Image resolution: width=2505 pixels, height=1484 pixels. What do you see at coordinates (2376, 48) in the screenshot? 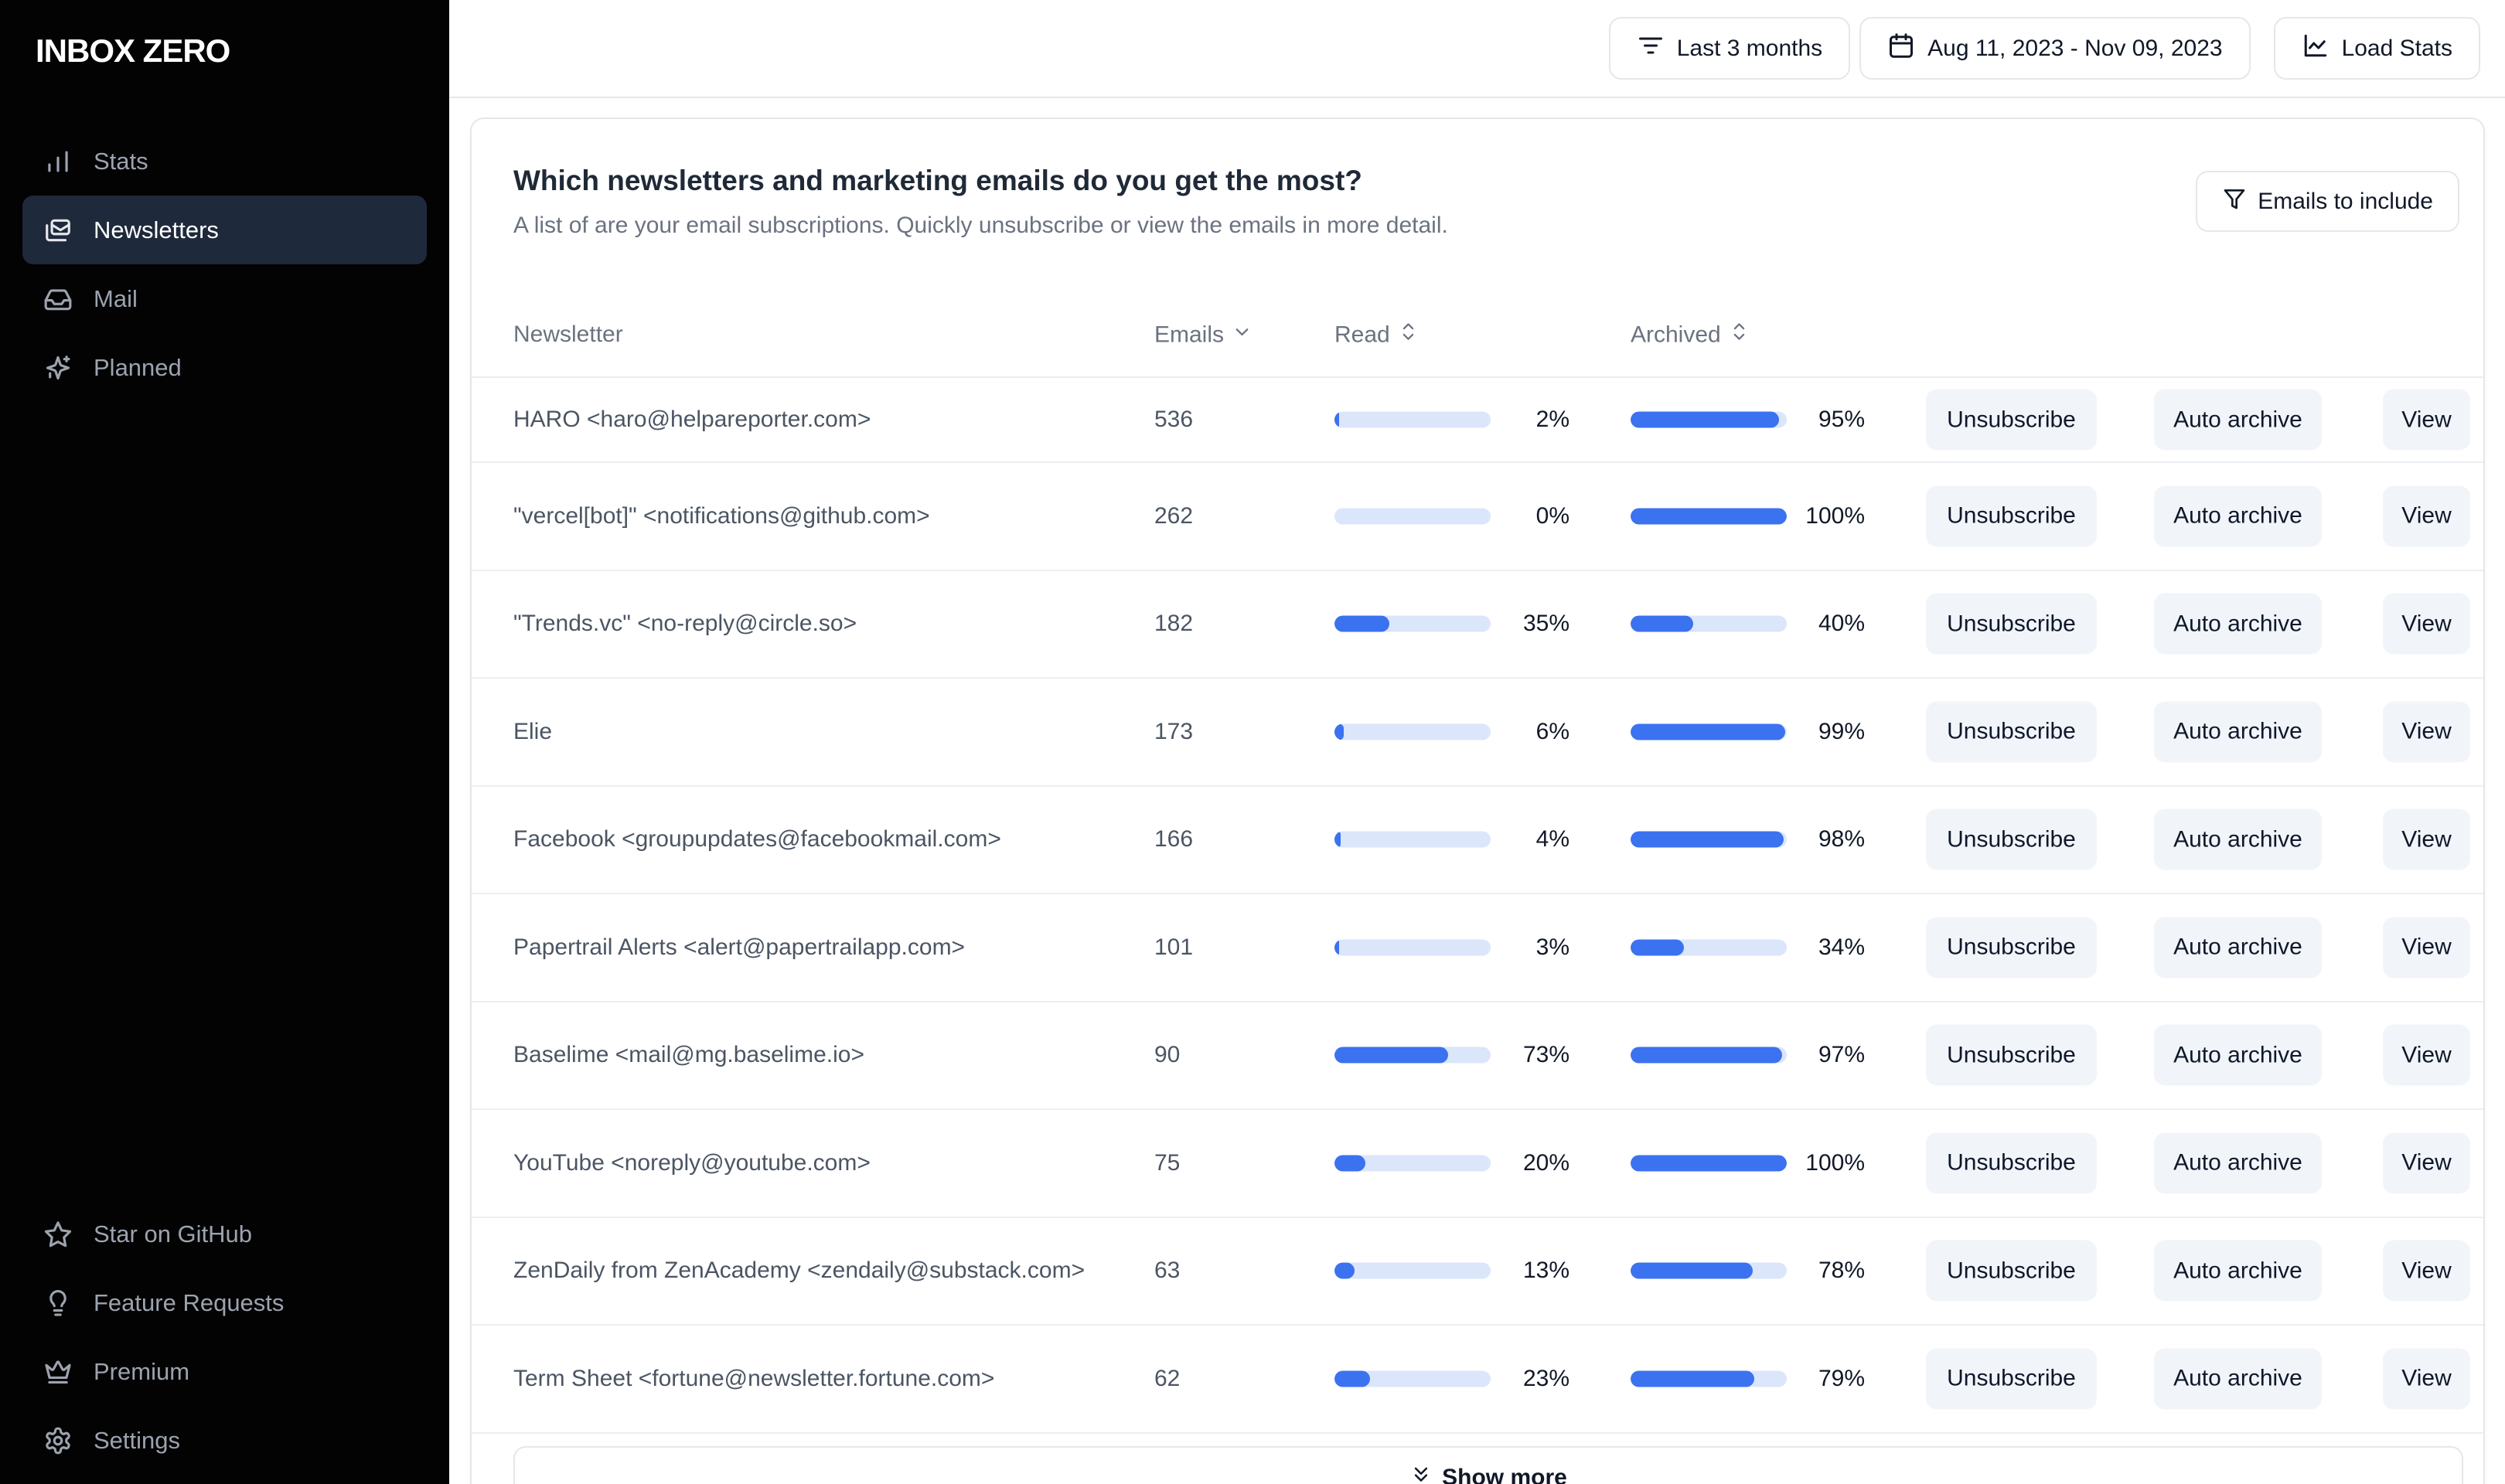
I see `load-stats-button: Load Stats` at bounding box center [2376, 48].